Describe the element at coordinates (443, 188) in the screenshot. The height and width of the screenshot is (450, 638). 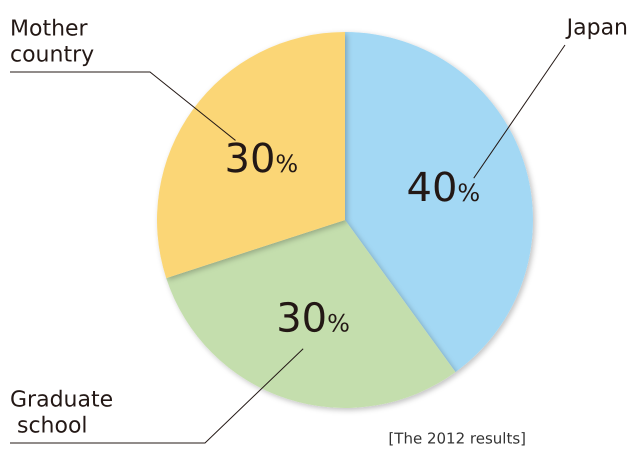
I see `data-label: 40%` at that location.